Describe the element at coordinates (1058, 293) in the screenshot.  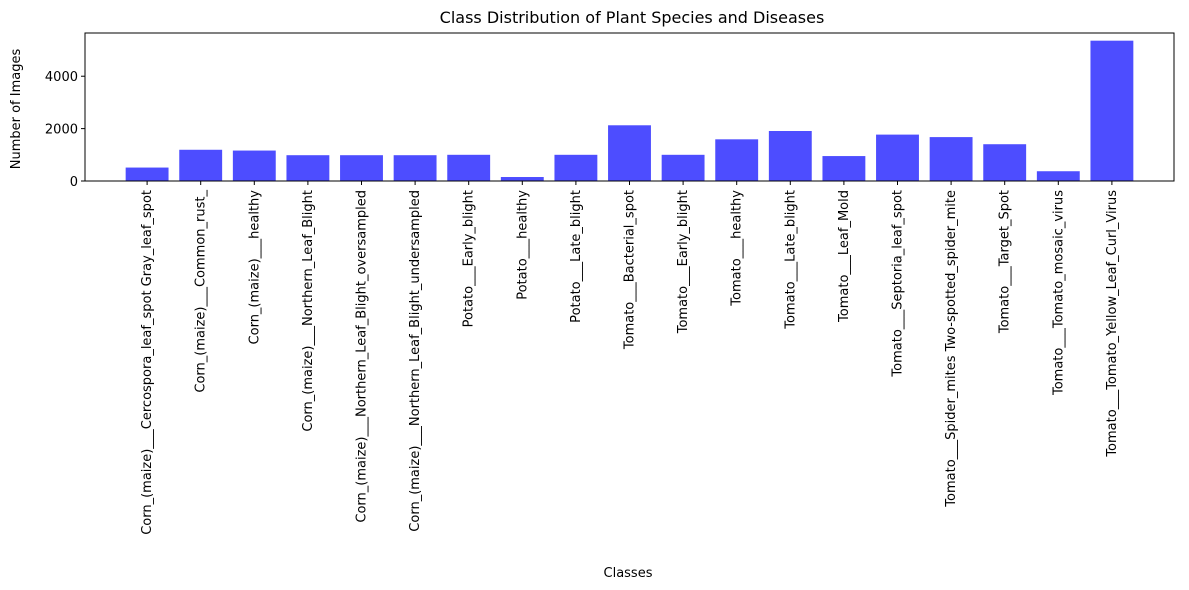
I see `x-tick-label: Tomato___Tomato_mosaic_virus` at that location.